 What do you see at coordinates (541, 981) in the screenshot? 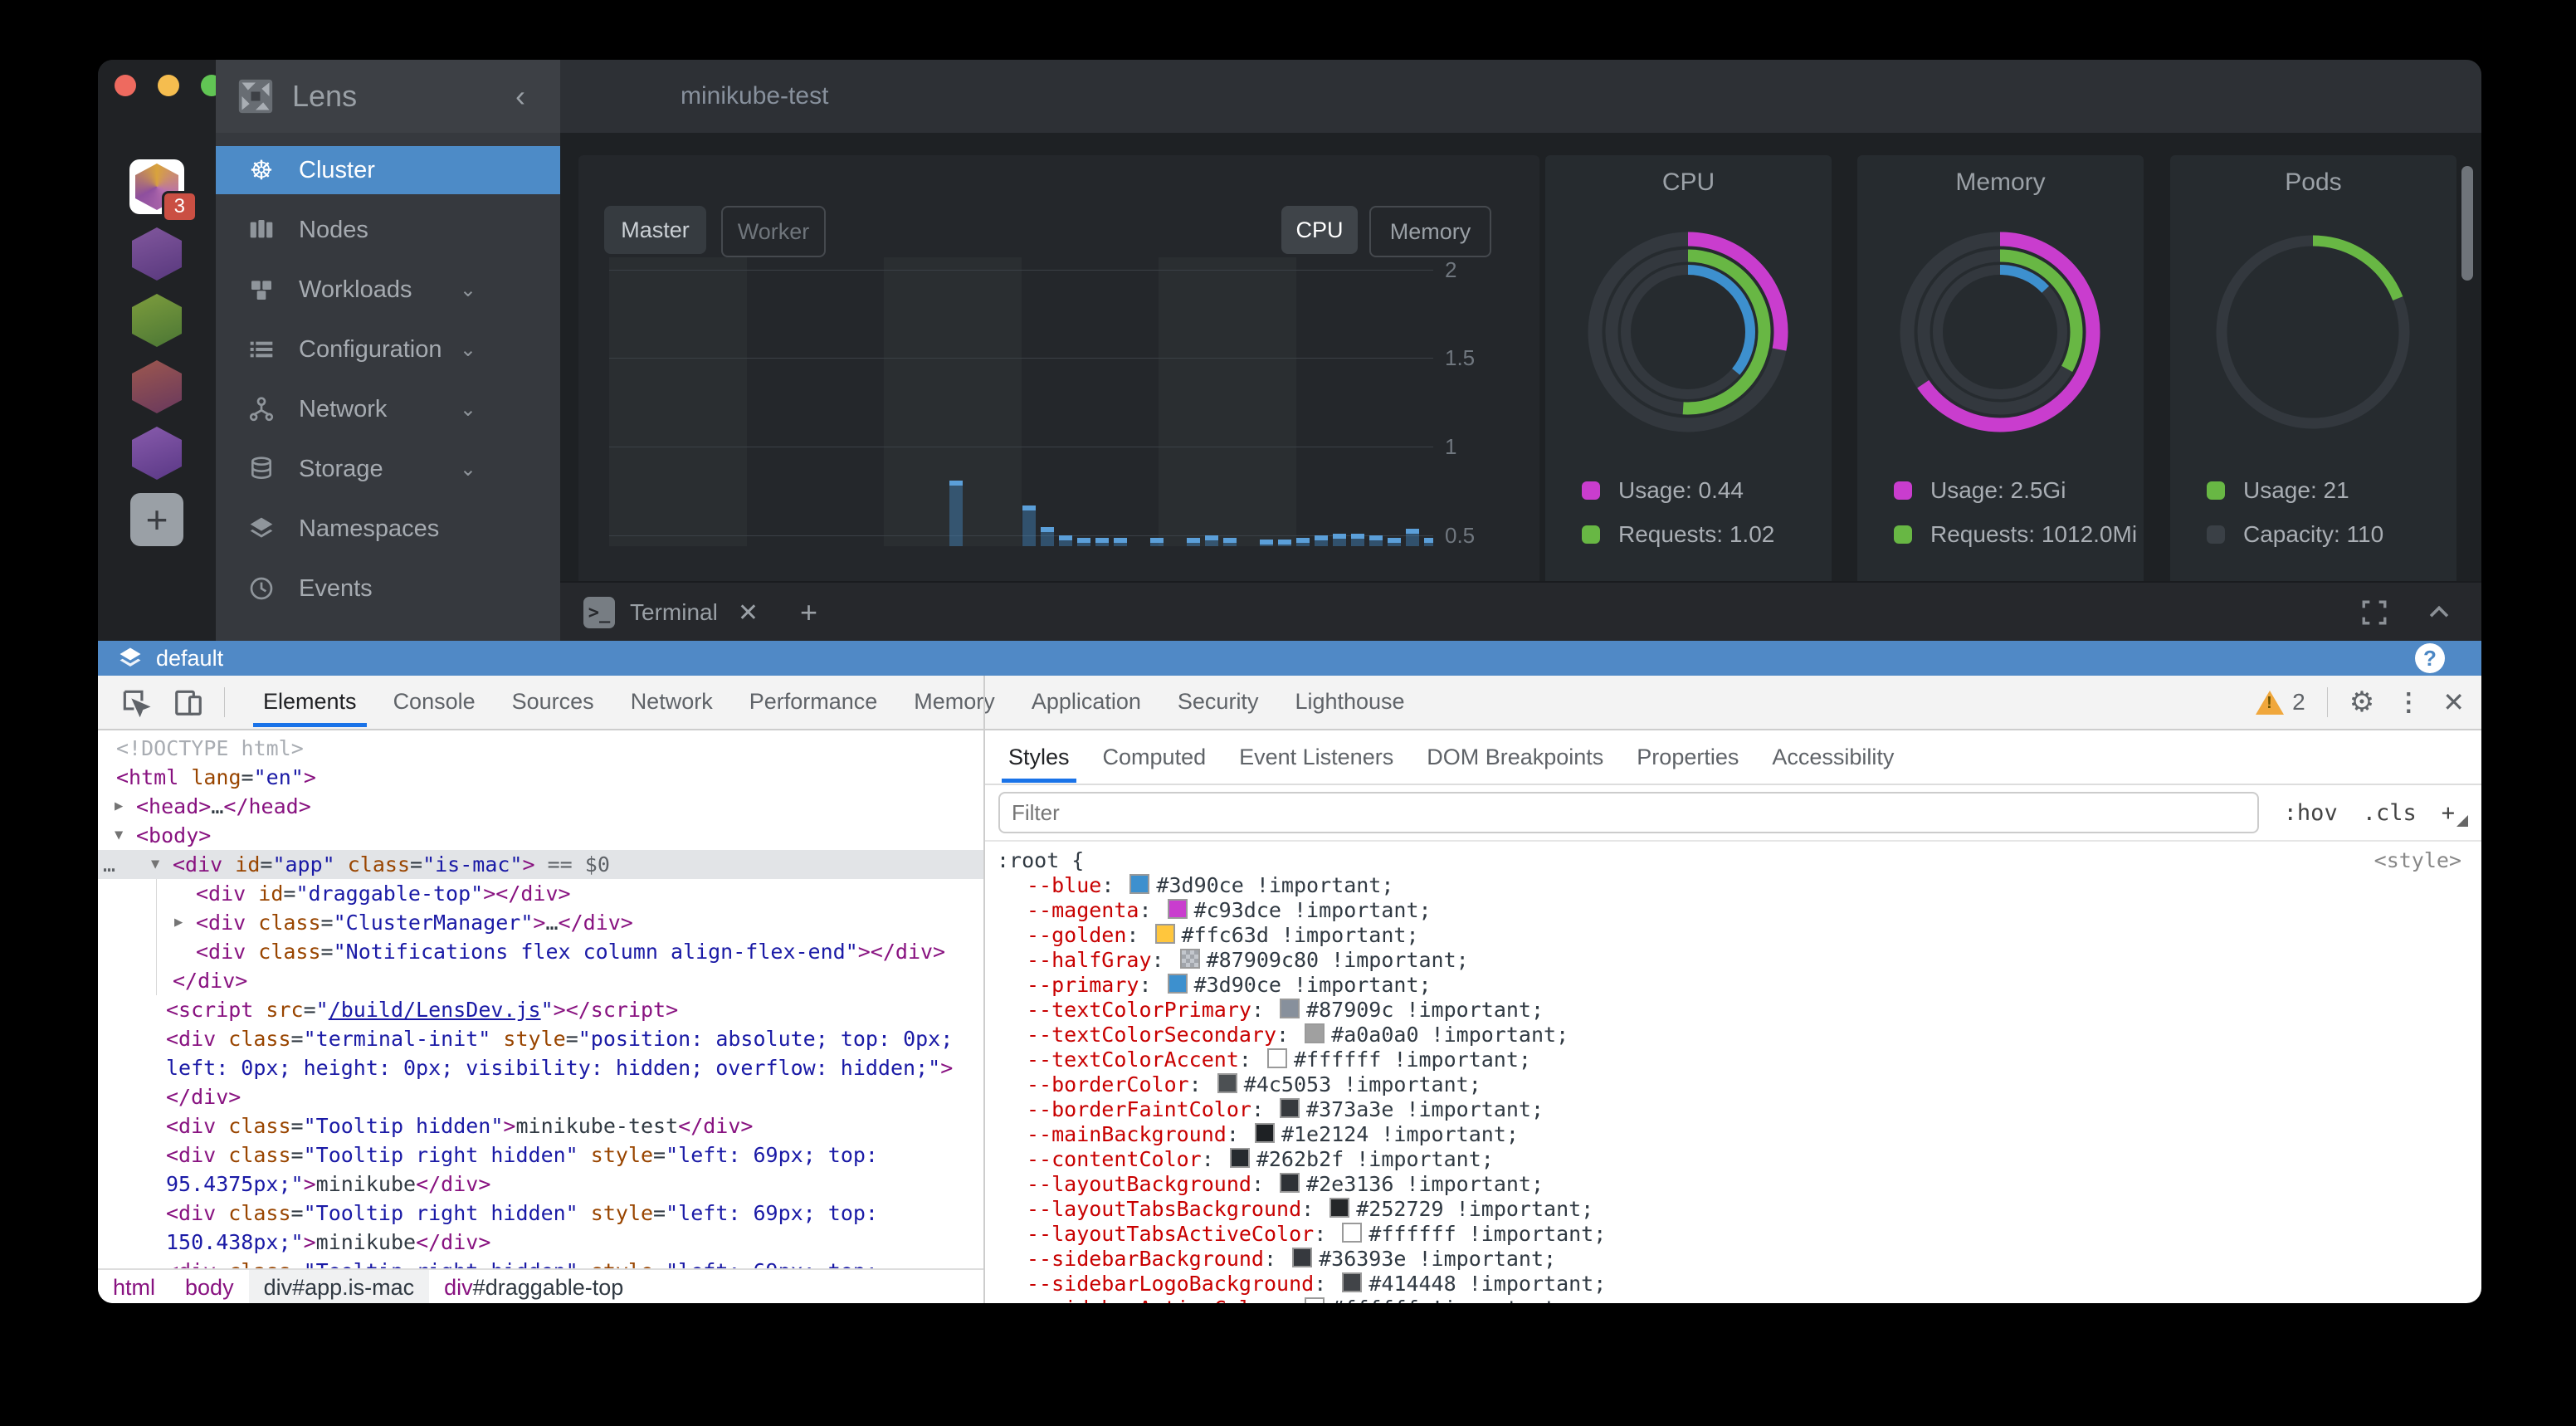
I see `dom-node-line: </div>` at bounding box center [541, 981].